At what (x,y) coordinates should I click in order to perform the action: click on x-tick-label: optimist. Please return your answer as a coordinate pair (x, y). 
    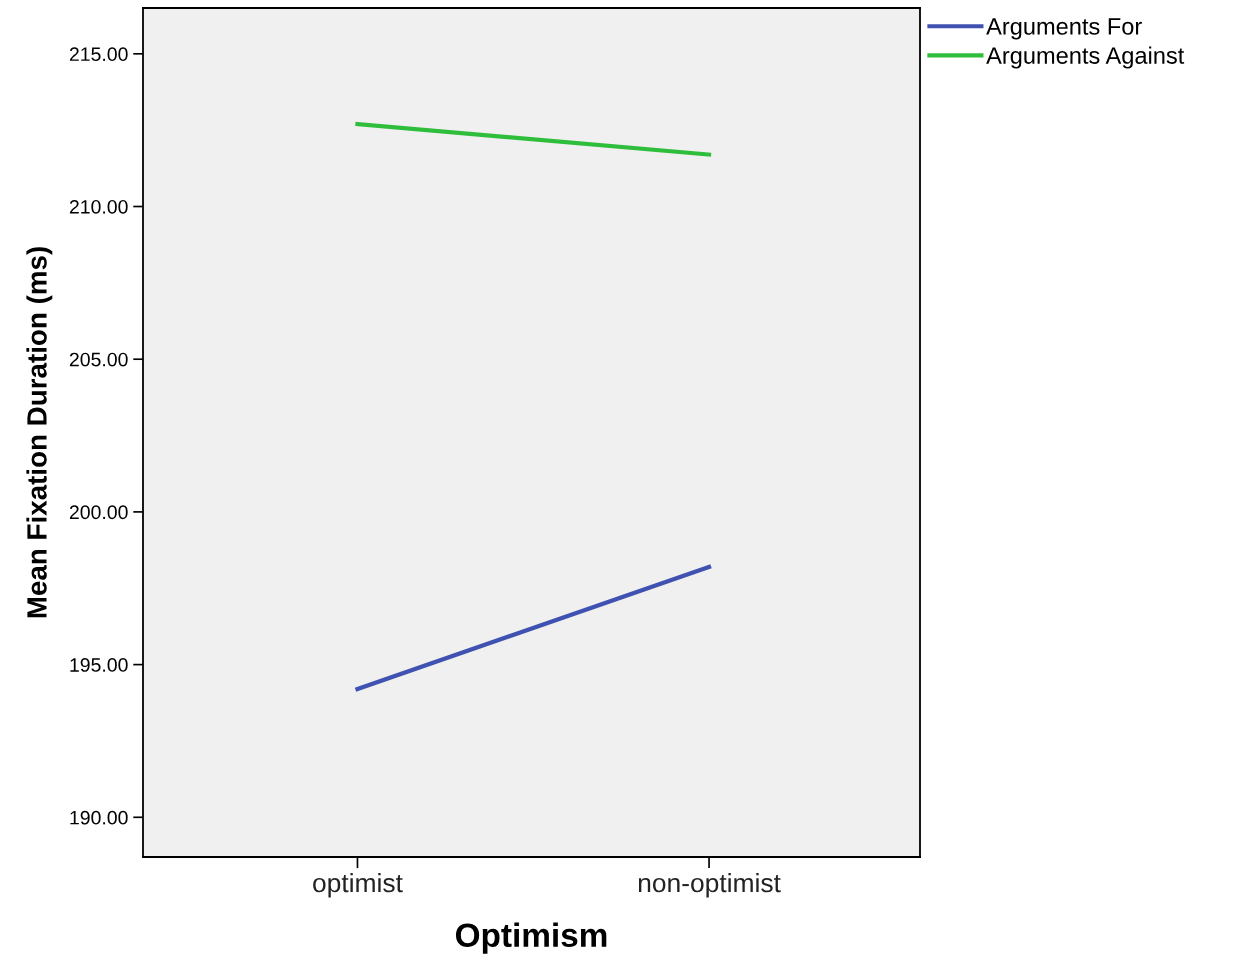
    Looking at the image, I should click on (358, 885).